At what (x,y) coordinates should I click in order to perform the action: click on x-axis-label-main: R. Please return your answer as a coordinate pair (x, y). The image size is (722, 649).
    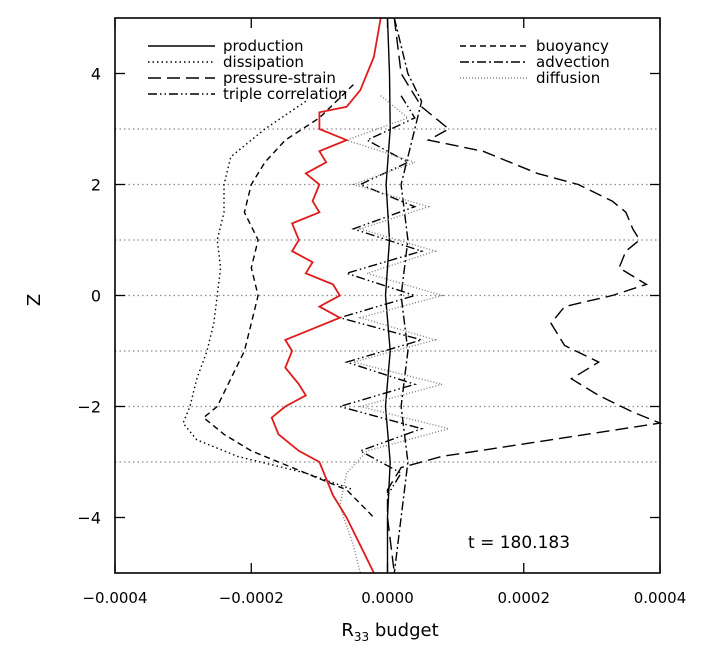
    Looking at the image, I should click on (347, 630).